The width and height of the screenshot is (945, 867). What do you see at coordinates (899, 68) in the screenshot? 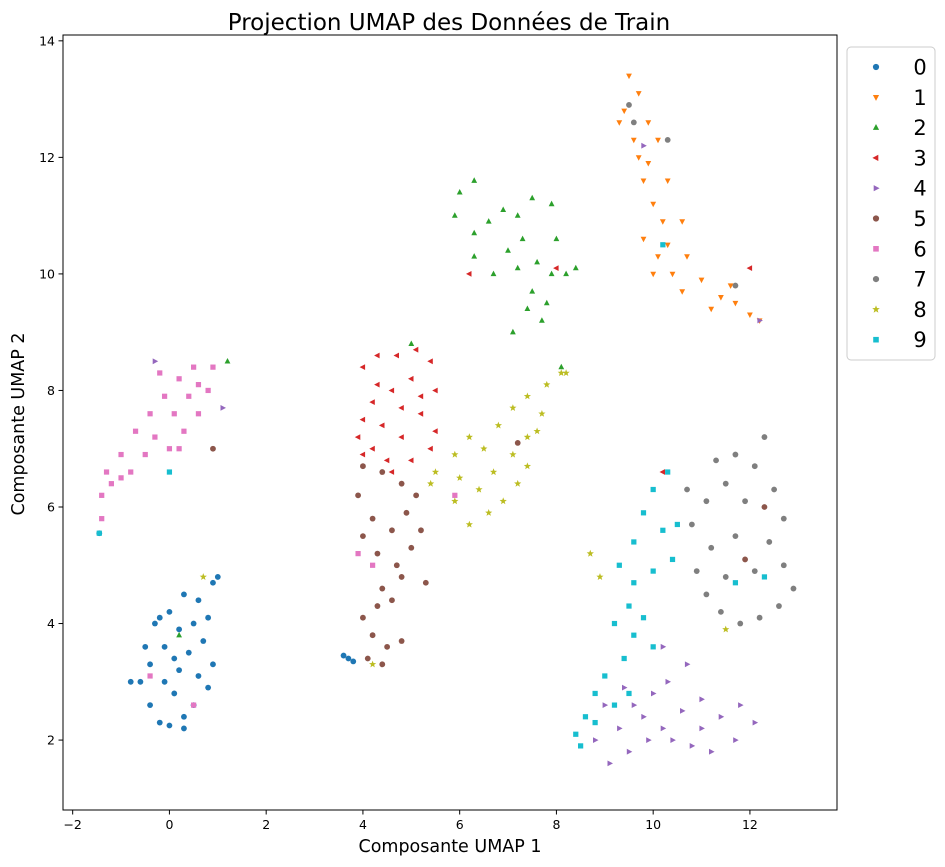
I see `legend-entry-0: 0` at bounding box center [899, 68].